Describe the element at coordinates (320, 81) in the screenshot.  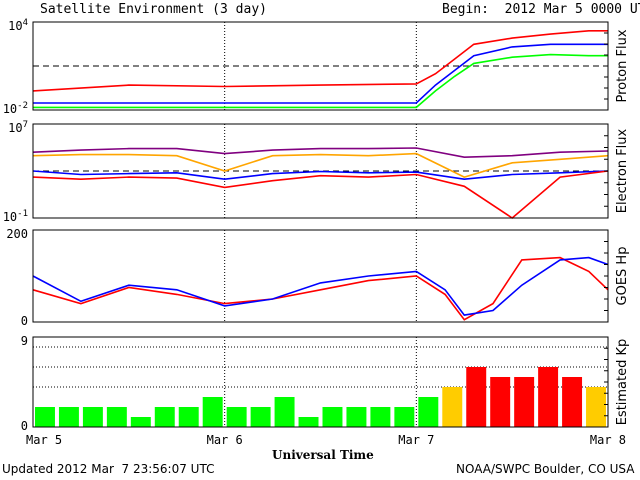
I see `green-series-line` at that location.